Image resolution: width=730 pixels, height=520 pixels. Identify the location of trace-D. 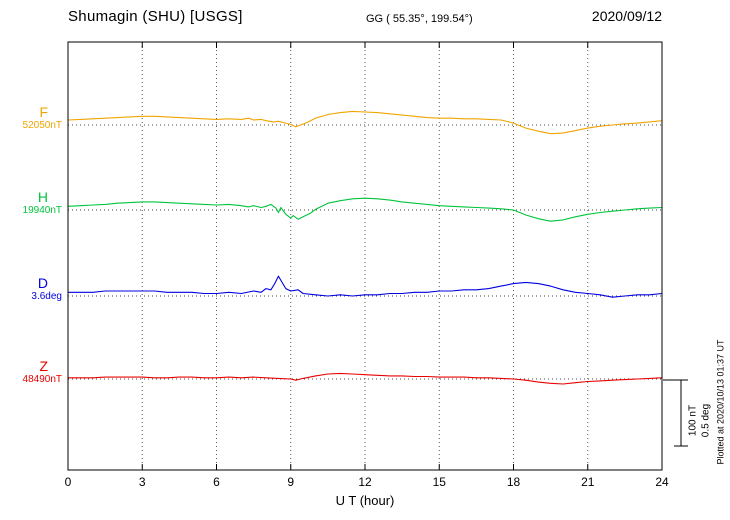
(365, 286).